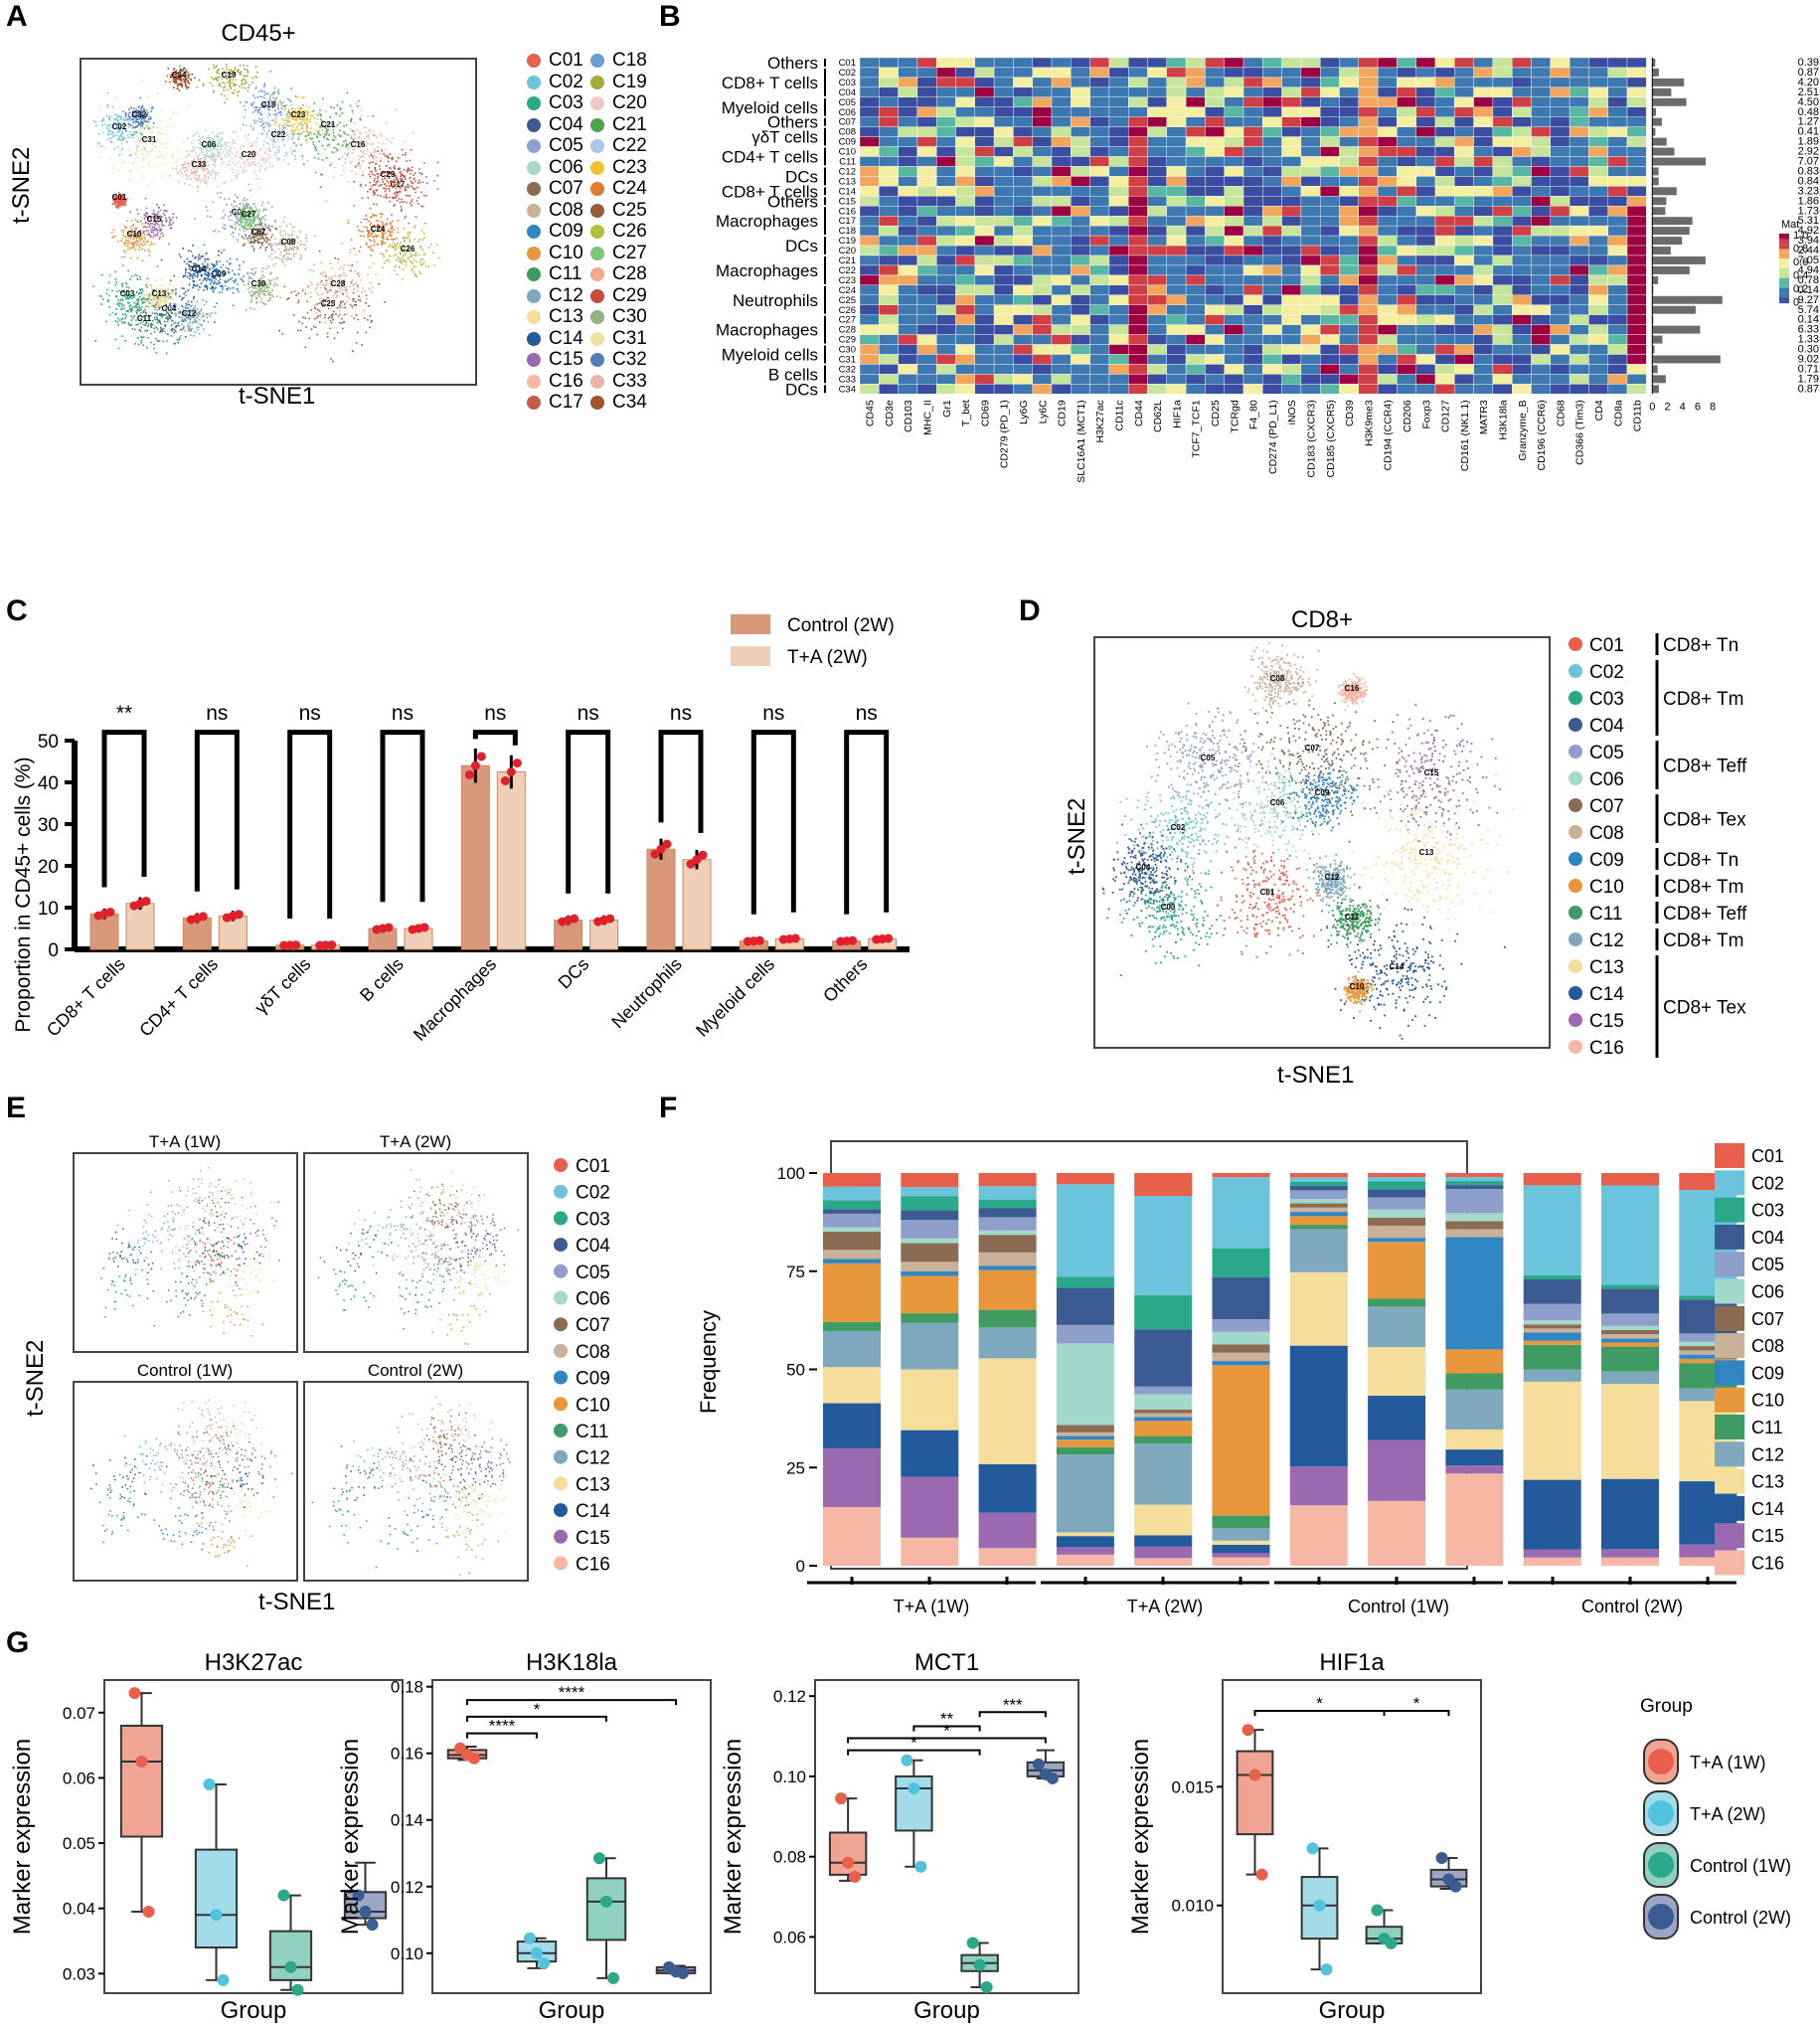 Image resolution: width=1820 pixels, height=2024 pixels. What do you see at coordinates (1255, 1793) in the screenshot?
I see `box` at bounding box center [1255, 1793].